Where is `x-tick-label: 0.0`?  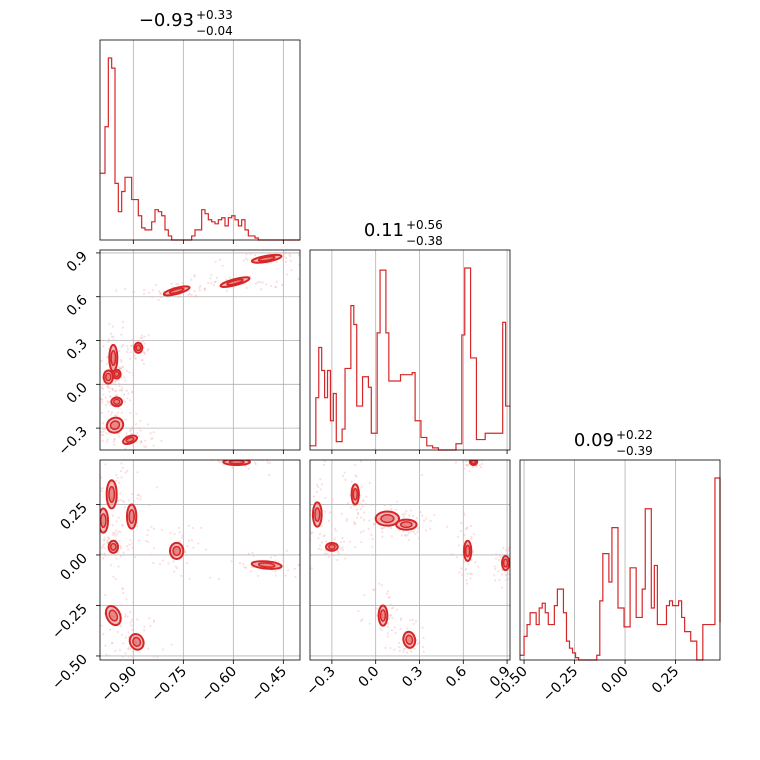 x-tick-label: 0.0 is located at coordinates (368, 677).